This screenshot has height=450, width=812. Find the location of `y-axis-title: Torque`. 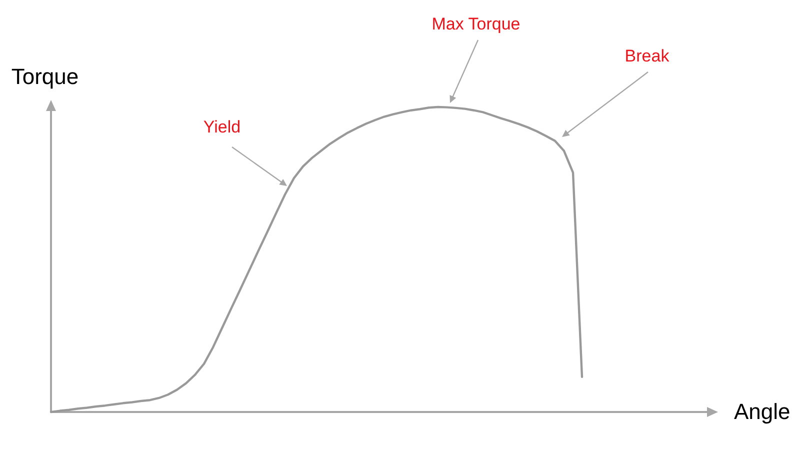

y-axis-title: Torque is located at coordinates (45, 77).